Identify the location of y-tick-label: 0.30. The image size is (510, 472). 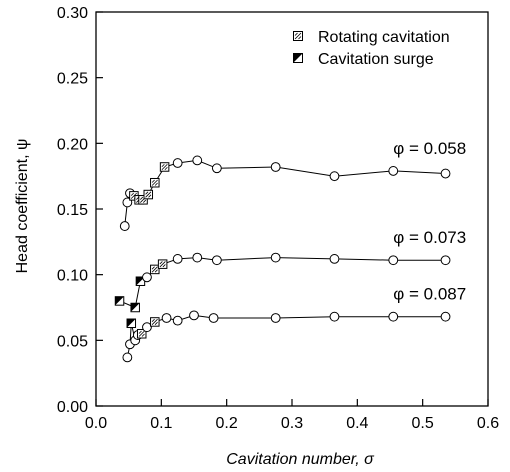
(72, 13).